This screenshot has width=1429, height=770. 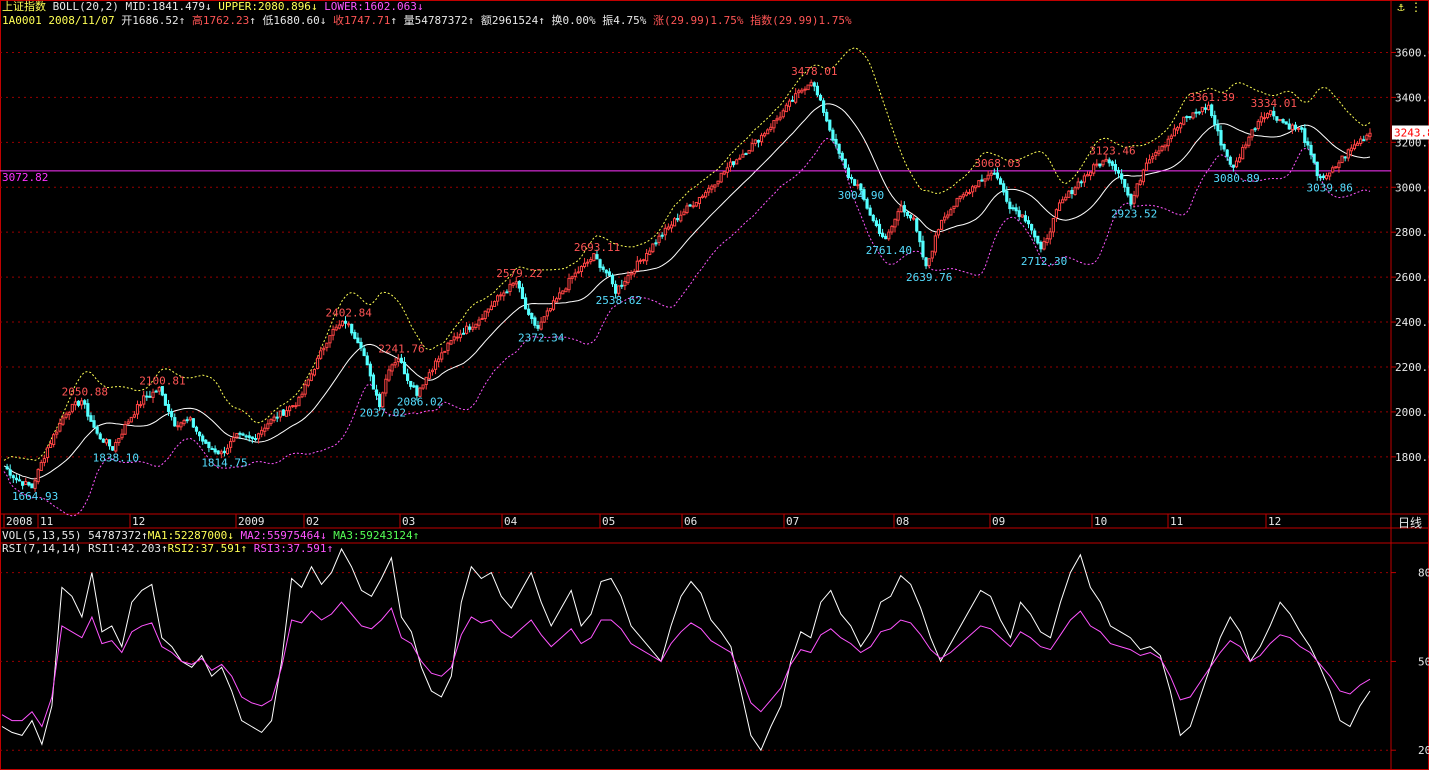 I want to click on rsi3-value: RSI3:37.591, so click(x=290, y=548).